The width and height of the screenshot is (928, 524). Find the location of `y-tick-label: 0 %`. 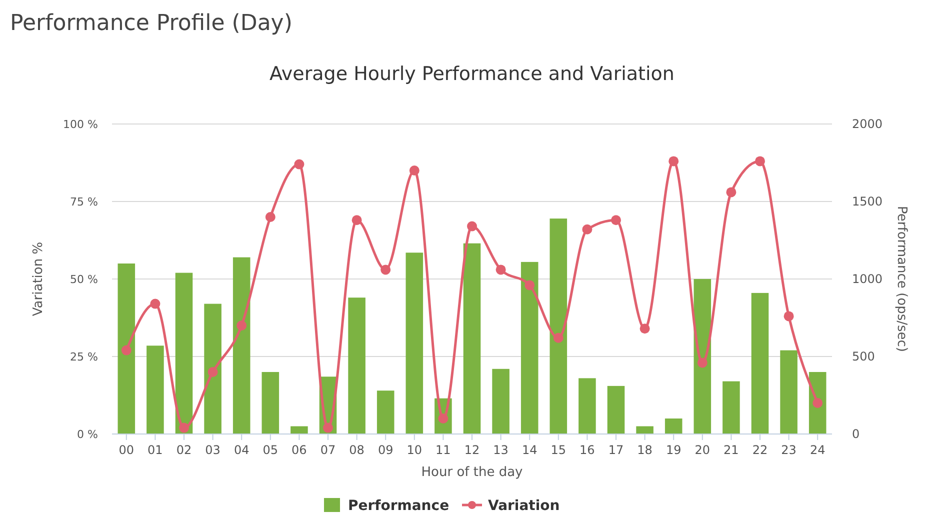

y-tick-label: 0 % is located at coordinates (87, 434).